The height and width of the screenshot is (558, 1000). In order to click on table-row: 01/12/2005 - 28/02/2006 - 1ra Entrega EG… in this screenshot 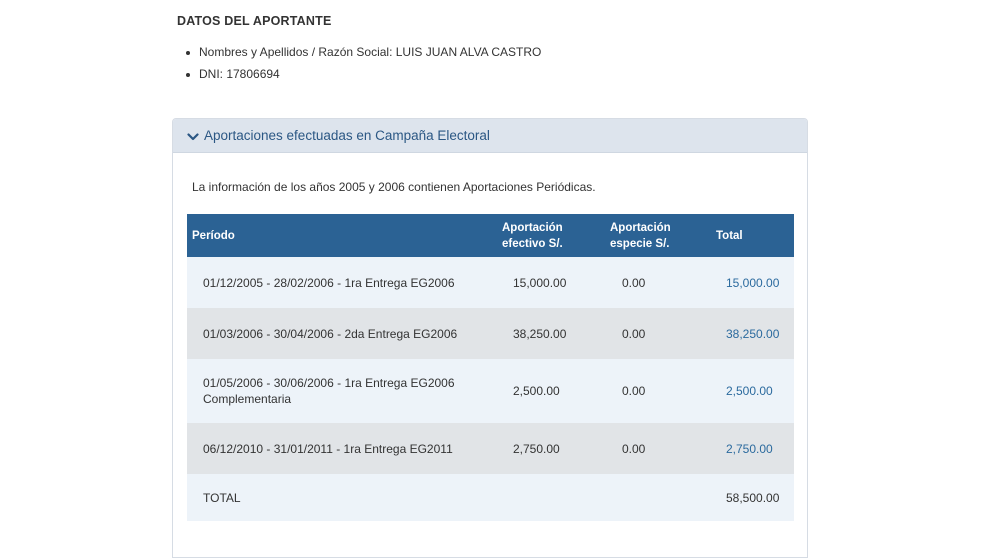, I will do `click(490, 282)`.